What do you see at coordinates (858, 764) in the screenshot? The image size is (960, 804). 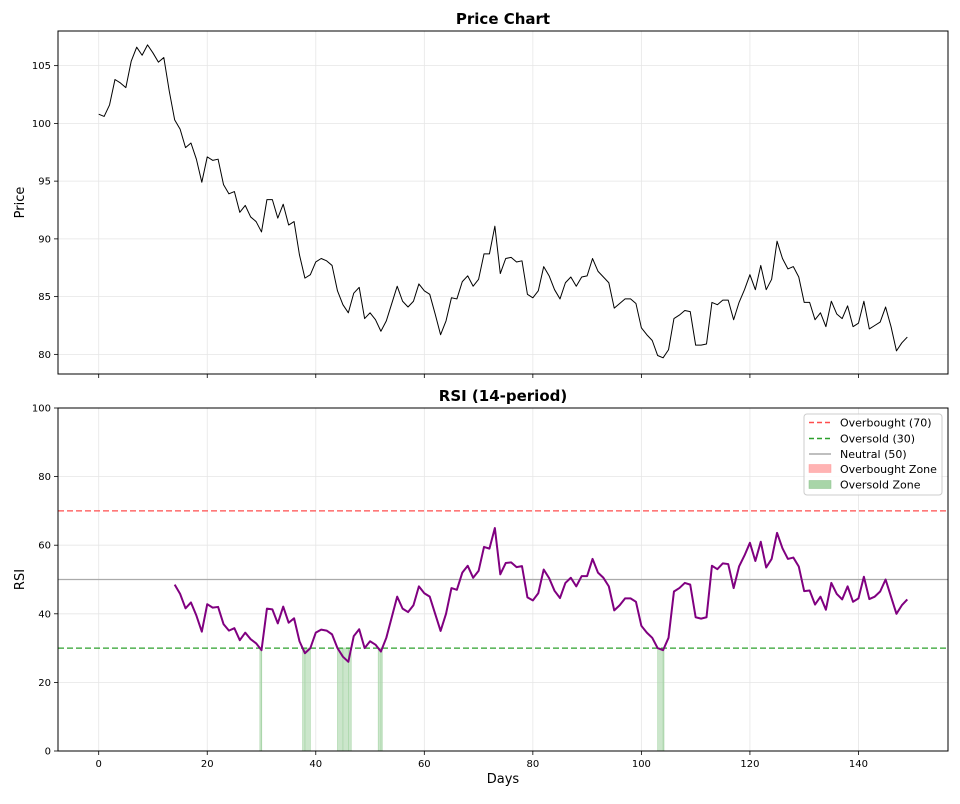 I see `rsi-x-tick-label: 140` at bounding box center [858, 764].